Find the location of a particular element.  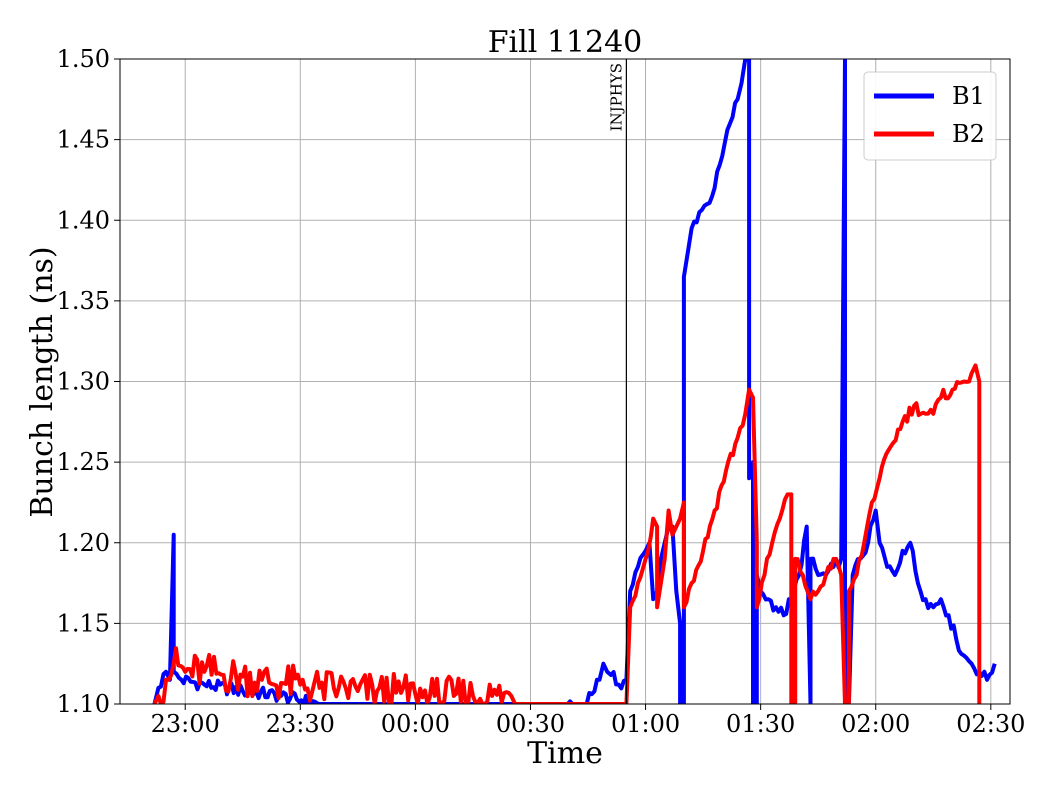

legend-label-b1: B1 is located at coordinates (968, 96).